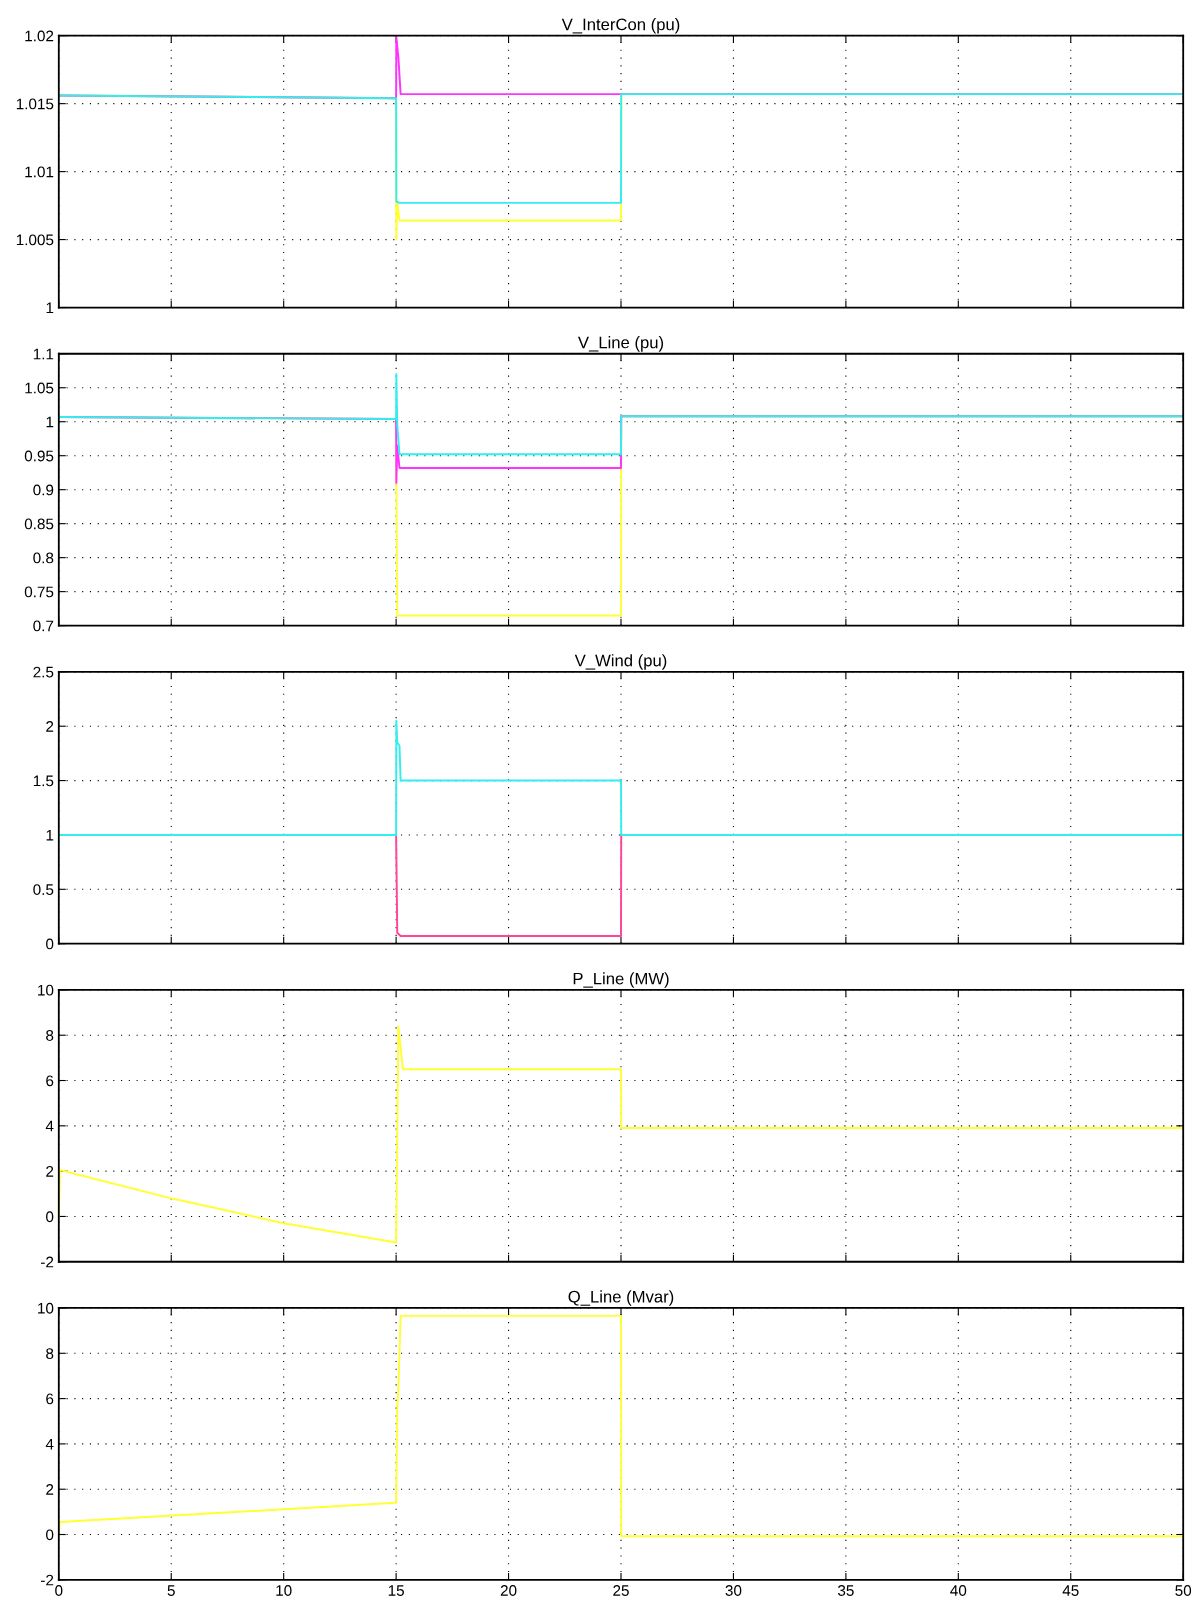 The height and width of the screenshot is (1622, 1200). I want to click on y-tick-label: 1.05, so click(39, 388).